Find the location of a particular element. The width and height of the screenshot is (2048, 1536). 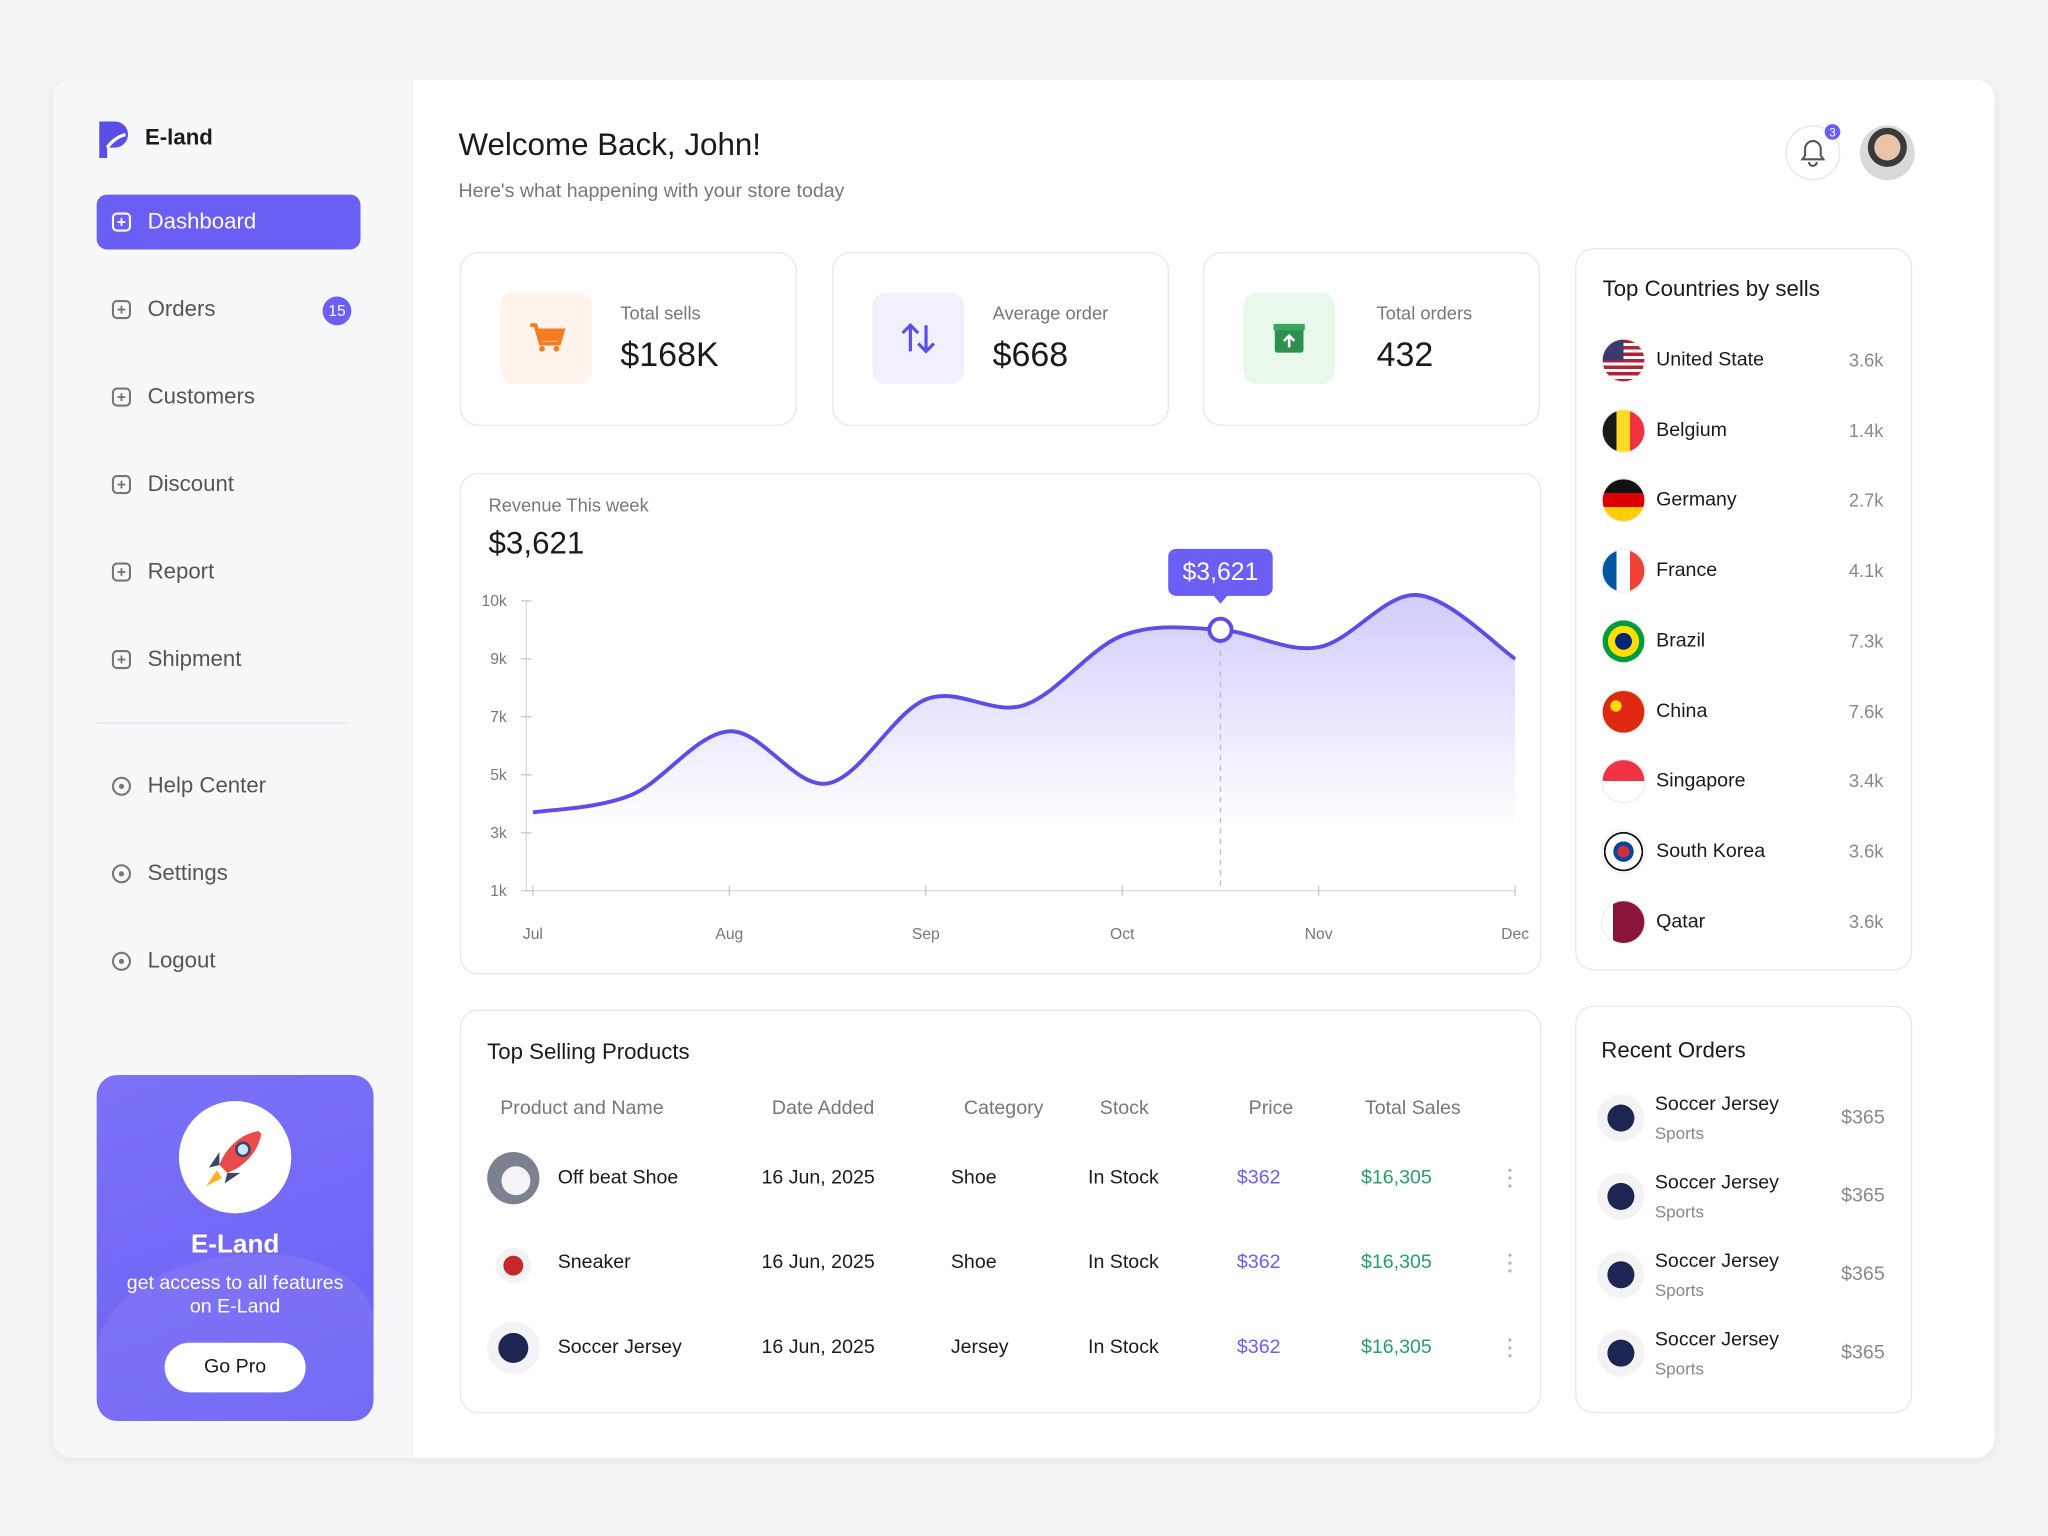

avatar is located at coordinates (1887, 153).